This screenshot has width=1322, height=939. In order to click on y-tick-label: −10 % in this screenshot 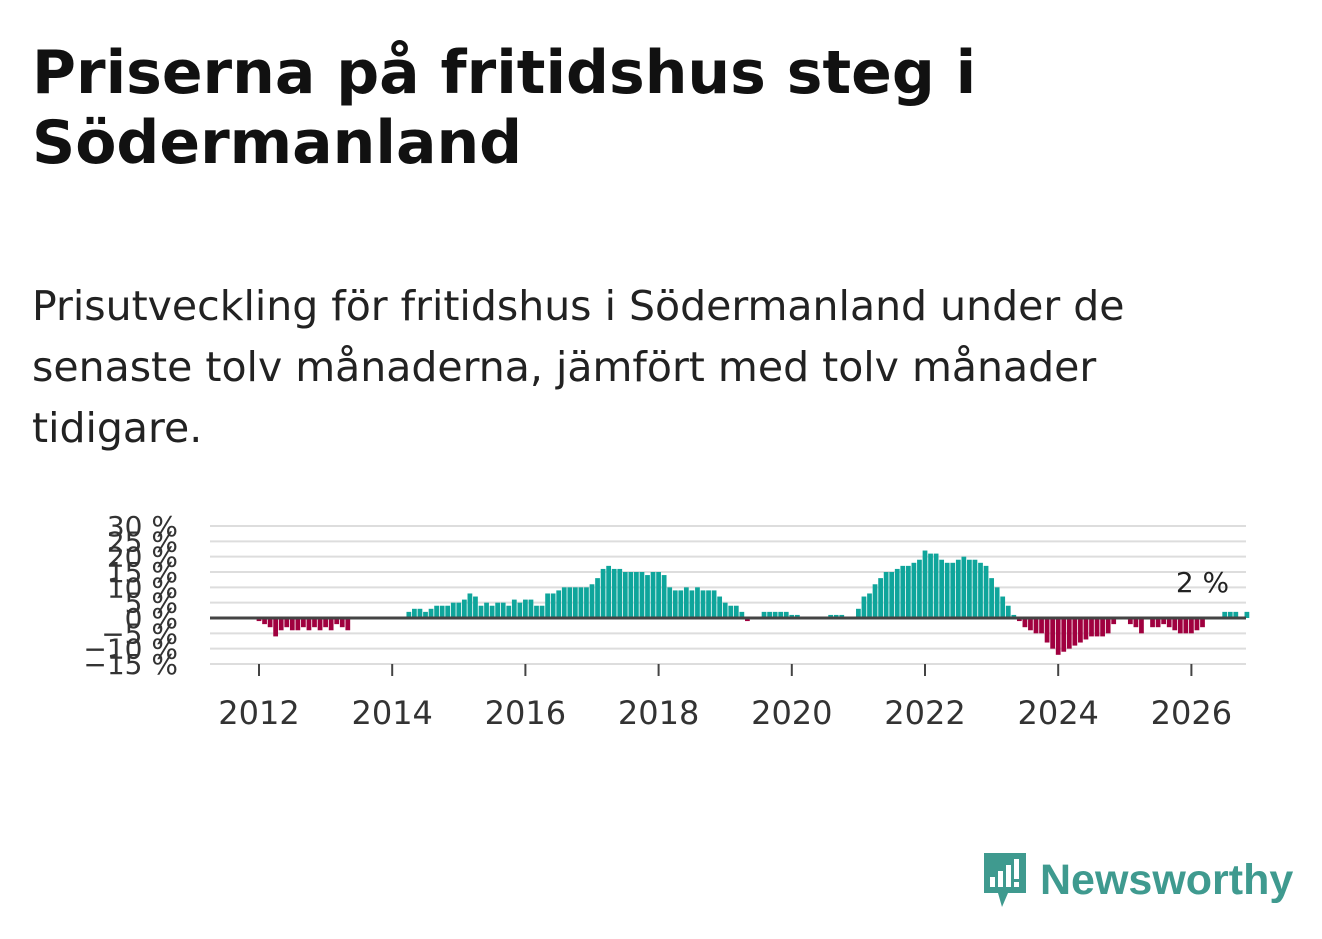, I will do `click(130, 649)`.